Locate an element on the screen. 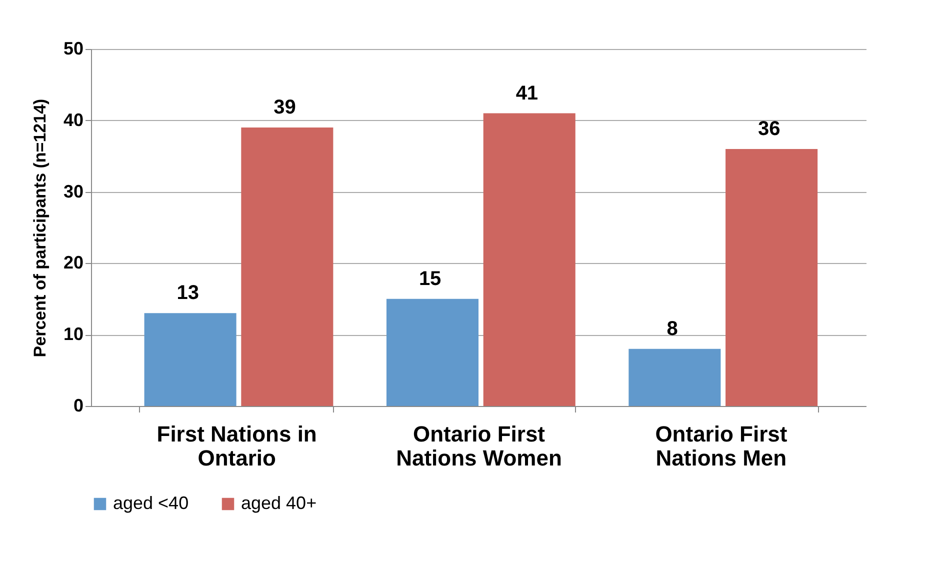  y-tick-label: 0 is located at coordinates (78, 406).